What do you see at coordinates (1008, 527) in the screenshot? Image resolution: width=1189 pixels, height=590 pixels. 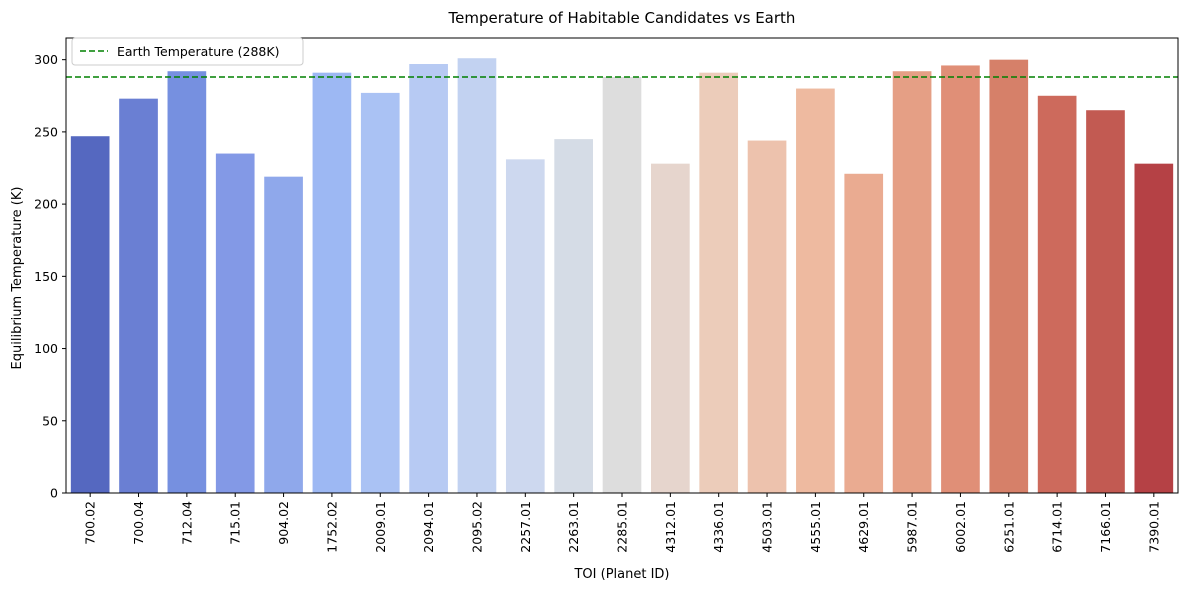 I see `x-tick-label-6251.01: 6251.01` at bounding box center [1008, 527].